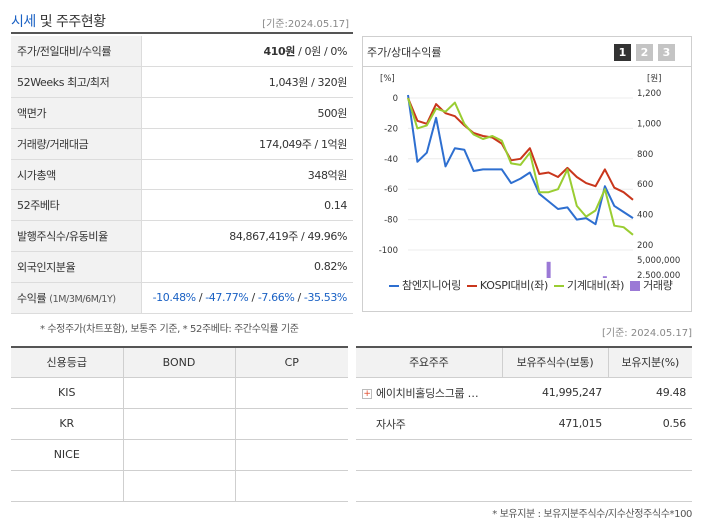 Image resolution: width=702 pixels, height=525 pixels. Describe the element at coordinates (82, 299) in the screenshot. I see `return-label-periods: (1M/3M/6M/1Y)` at that location.